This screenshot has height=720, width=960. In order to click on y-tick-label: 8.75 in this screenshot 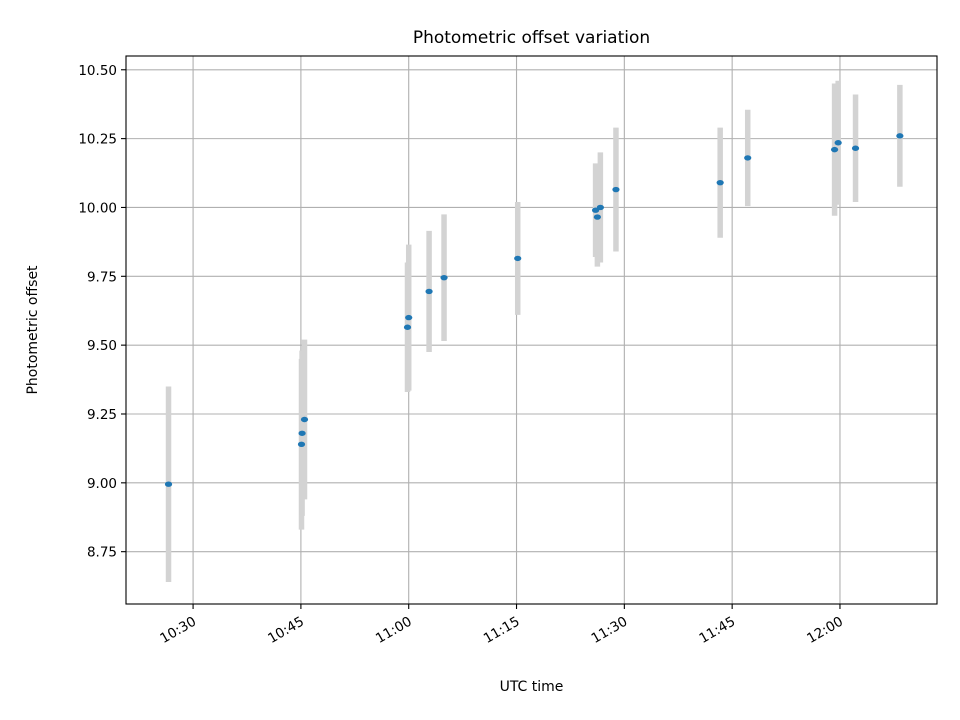, I will do `click(102, 553)`.